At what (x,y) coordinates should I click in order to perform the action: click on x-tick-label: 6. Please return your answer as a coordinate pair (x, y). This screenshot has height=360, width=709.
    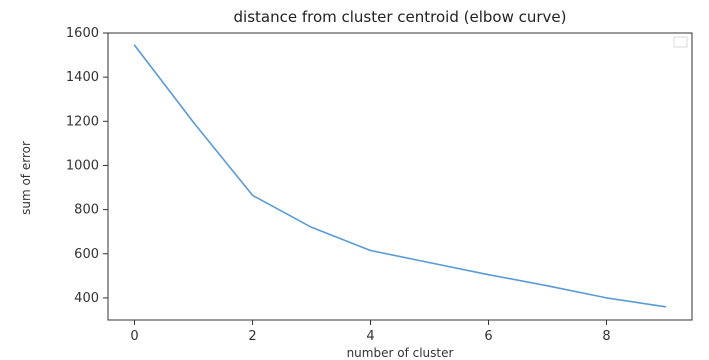
    Looking at the image, I should click on (488, 336).